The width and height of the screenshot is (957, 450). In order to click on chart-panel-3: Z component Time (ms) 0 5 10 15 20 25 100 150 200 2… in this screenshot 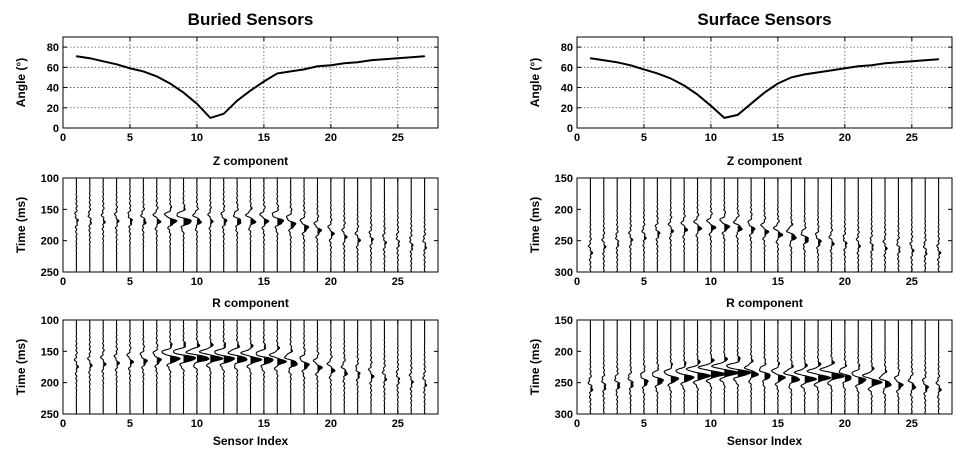, I will do `click(226, 221)`.